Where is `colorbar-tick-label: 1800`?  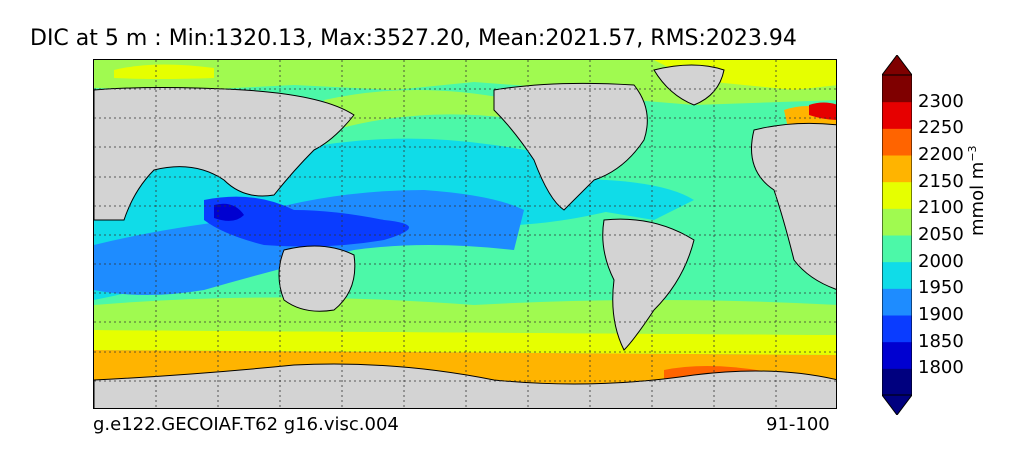
colorbar-tick-label: 1800 is located at coordinates (941, 368).